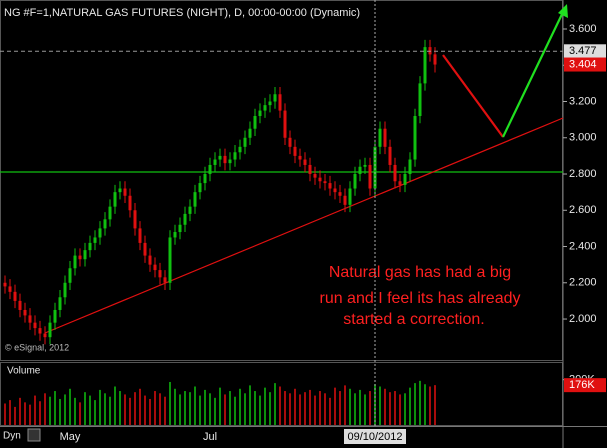 The width and height of the screenshot is (607, 448). What do you see at coordinates (419, 298) in the screenshot?
I see `annotation: run and I feel its has already` at bounding box center [419, 298].